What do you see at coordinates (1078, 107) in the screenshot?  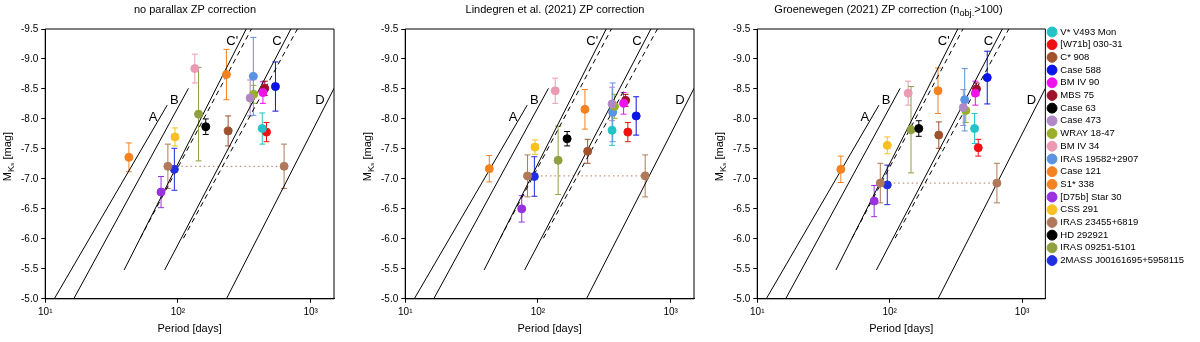 I see `legend-label: Case 63` at bounding box center [1078, 107].